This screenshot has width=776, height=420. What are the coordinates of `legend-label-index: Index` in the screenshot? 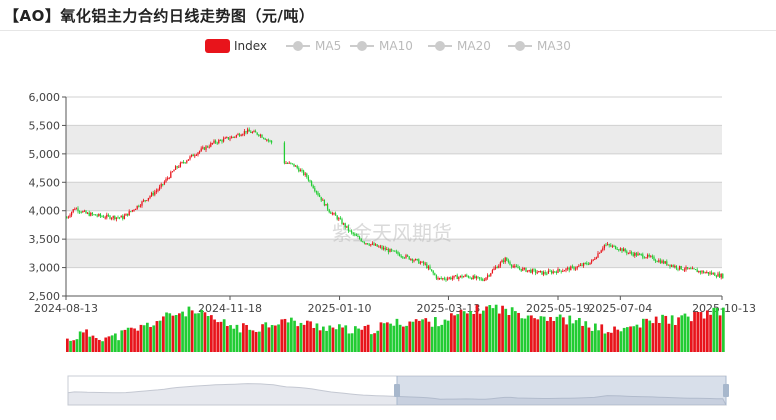 It's located at (250, 46).